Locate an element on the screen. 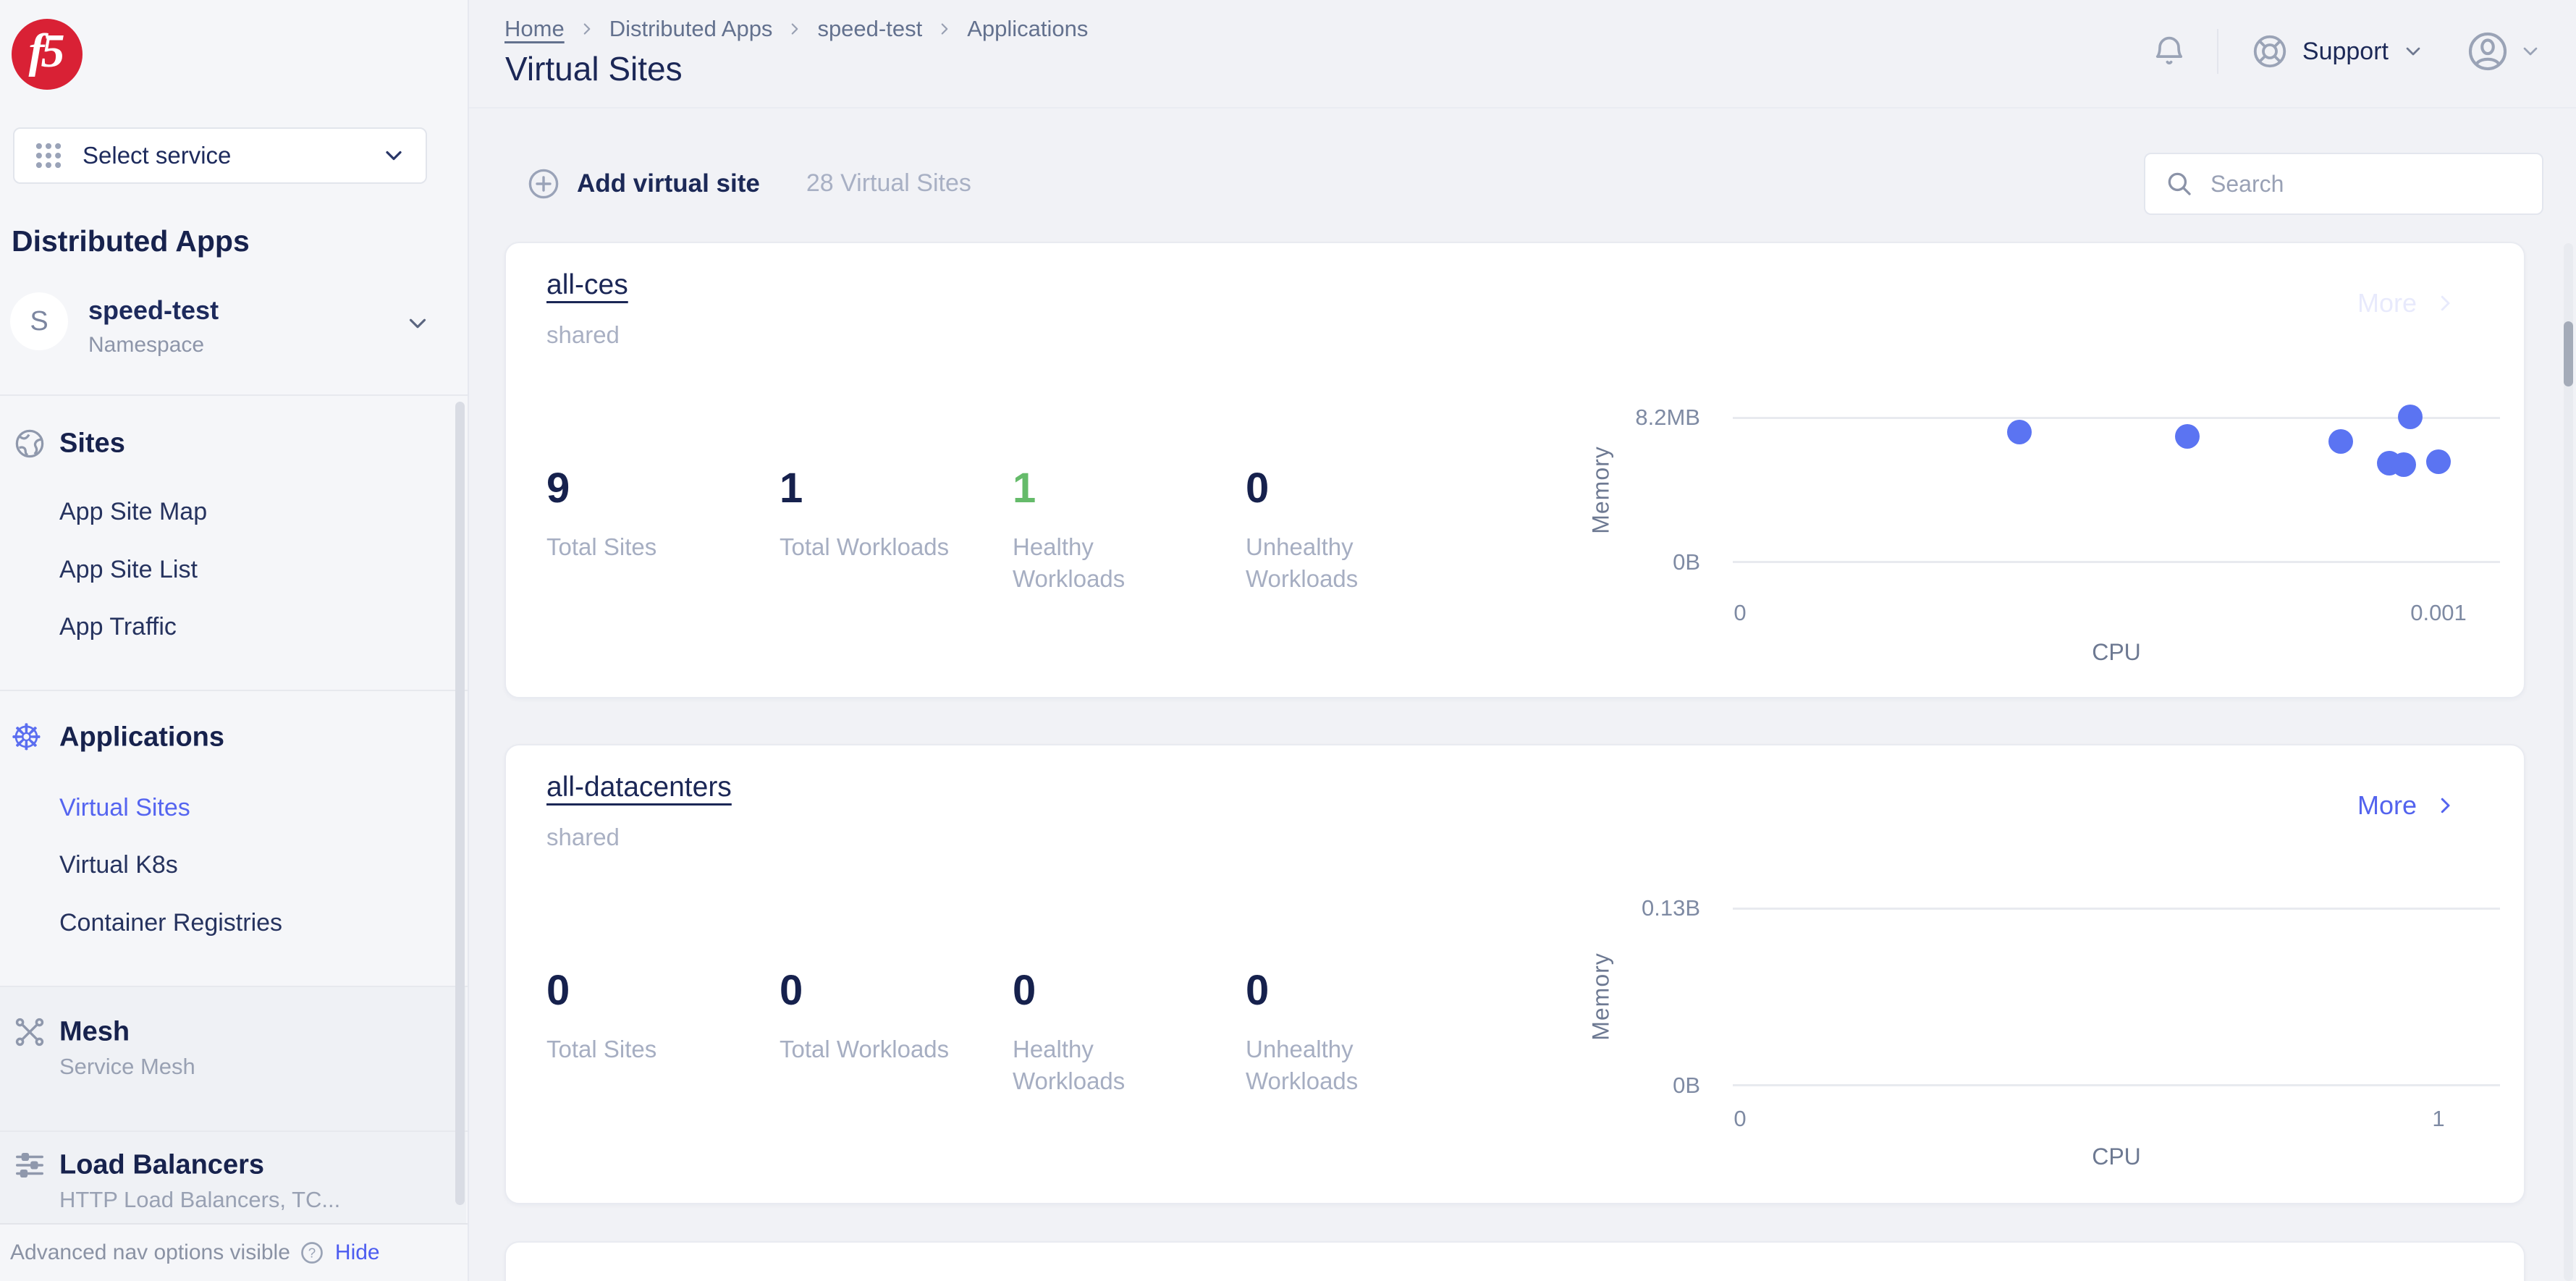 The height and width of the screenshot is (1281, 2576). x-tick-min: 0 is located at coordinates (1740, 1118).